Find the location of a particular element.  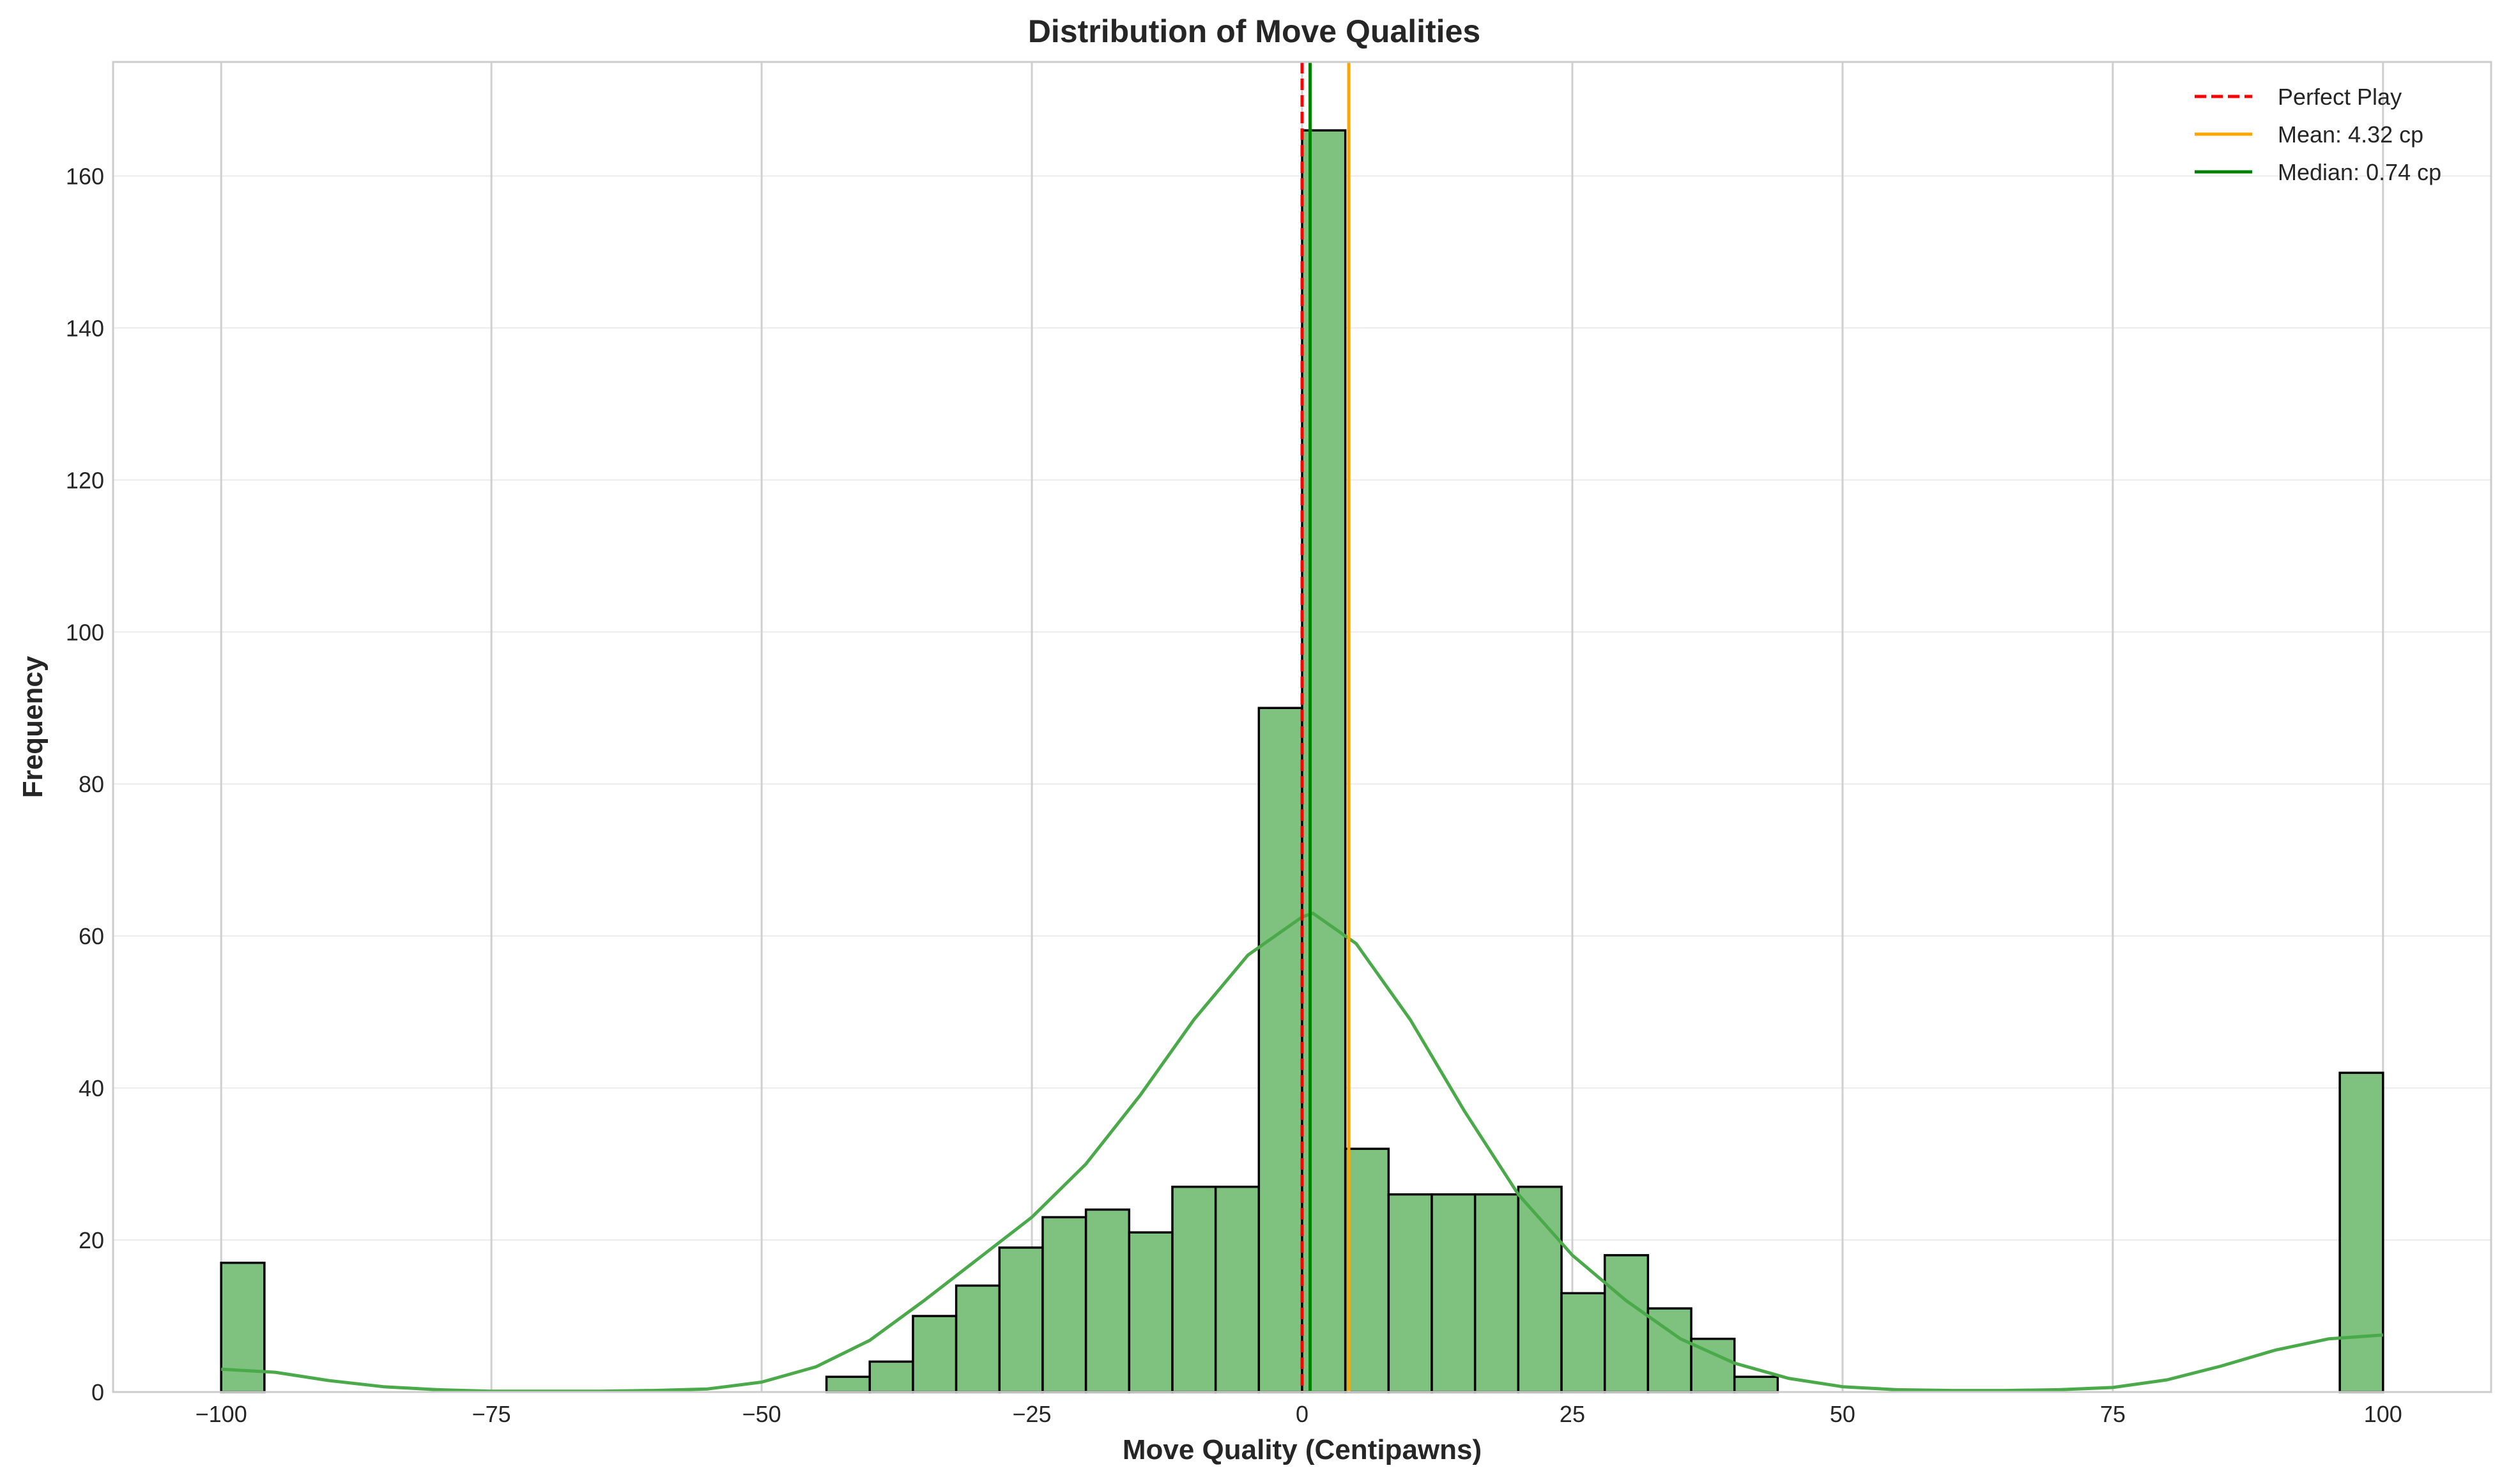

x-tick-label: −100 is located at coordinates (222, 1414).